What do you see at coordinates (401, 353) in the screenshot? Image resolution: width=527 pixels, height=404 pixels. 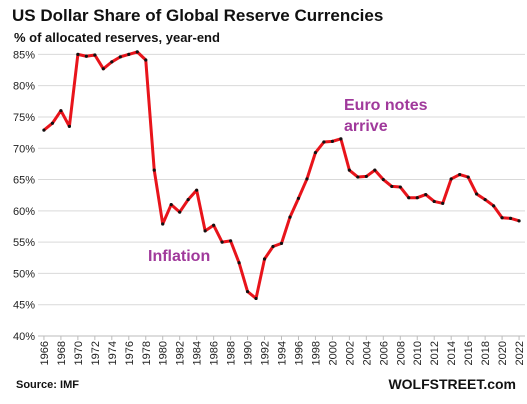 I see `x-tick-label: 2008` at bounding box center [401, 353].